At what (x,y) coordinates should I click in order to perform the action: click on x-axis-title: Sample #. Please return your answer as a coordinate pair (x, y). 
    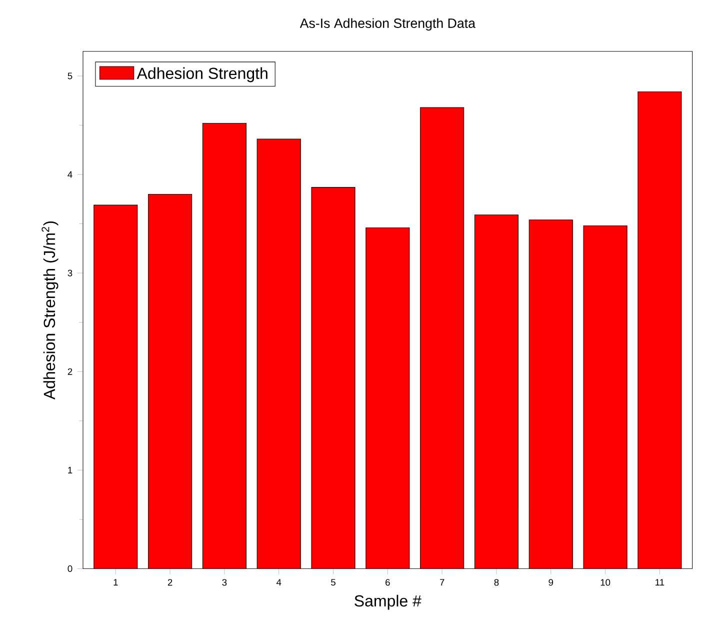
    Looking at the image, I should click on (388, 602).